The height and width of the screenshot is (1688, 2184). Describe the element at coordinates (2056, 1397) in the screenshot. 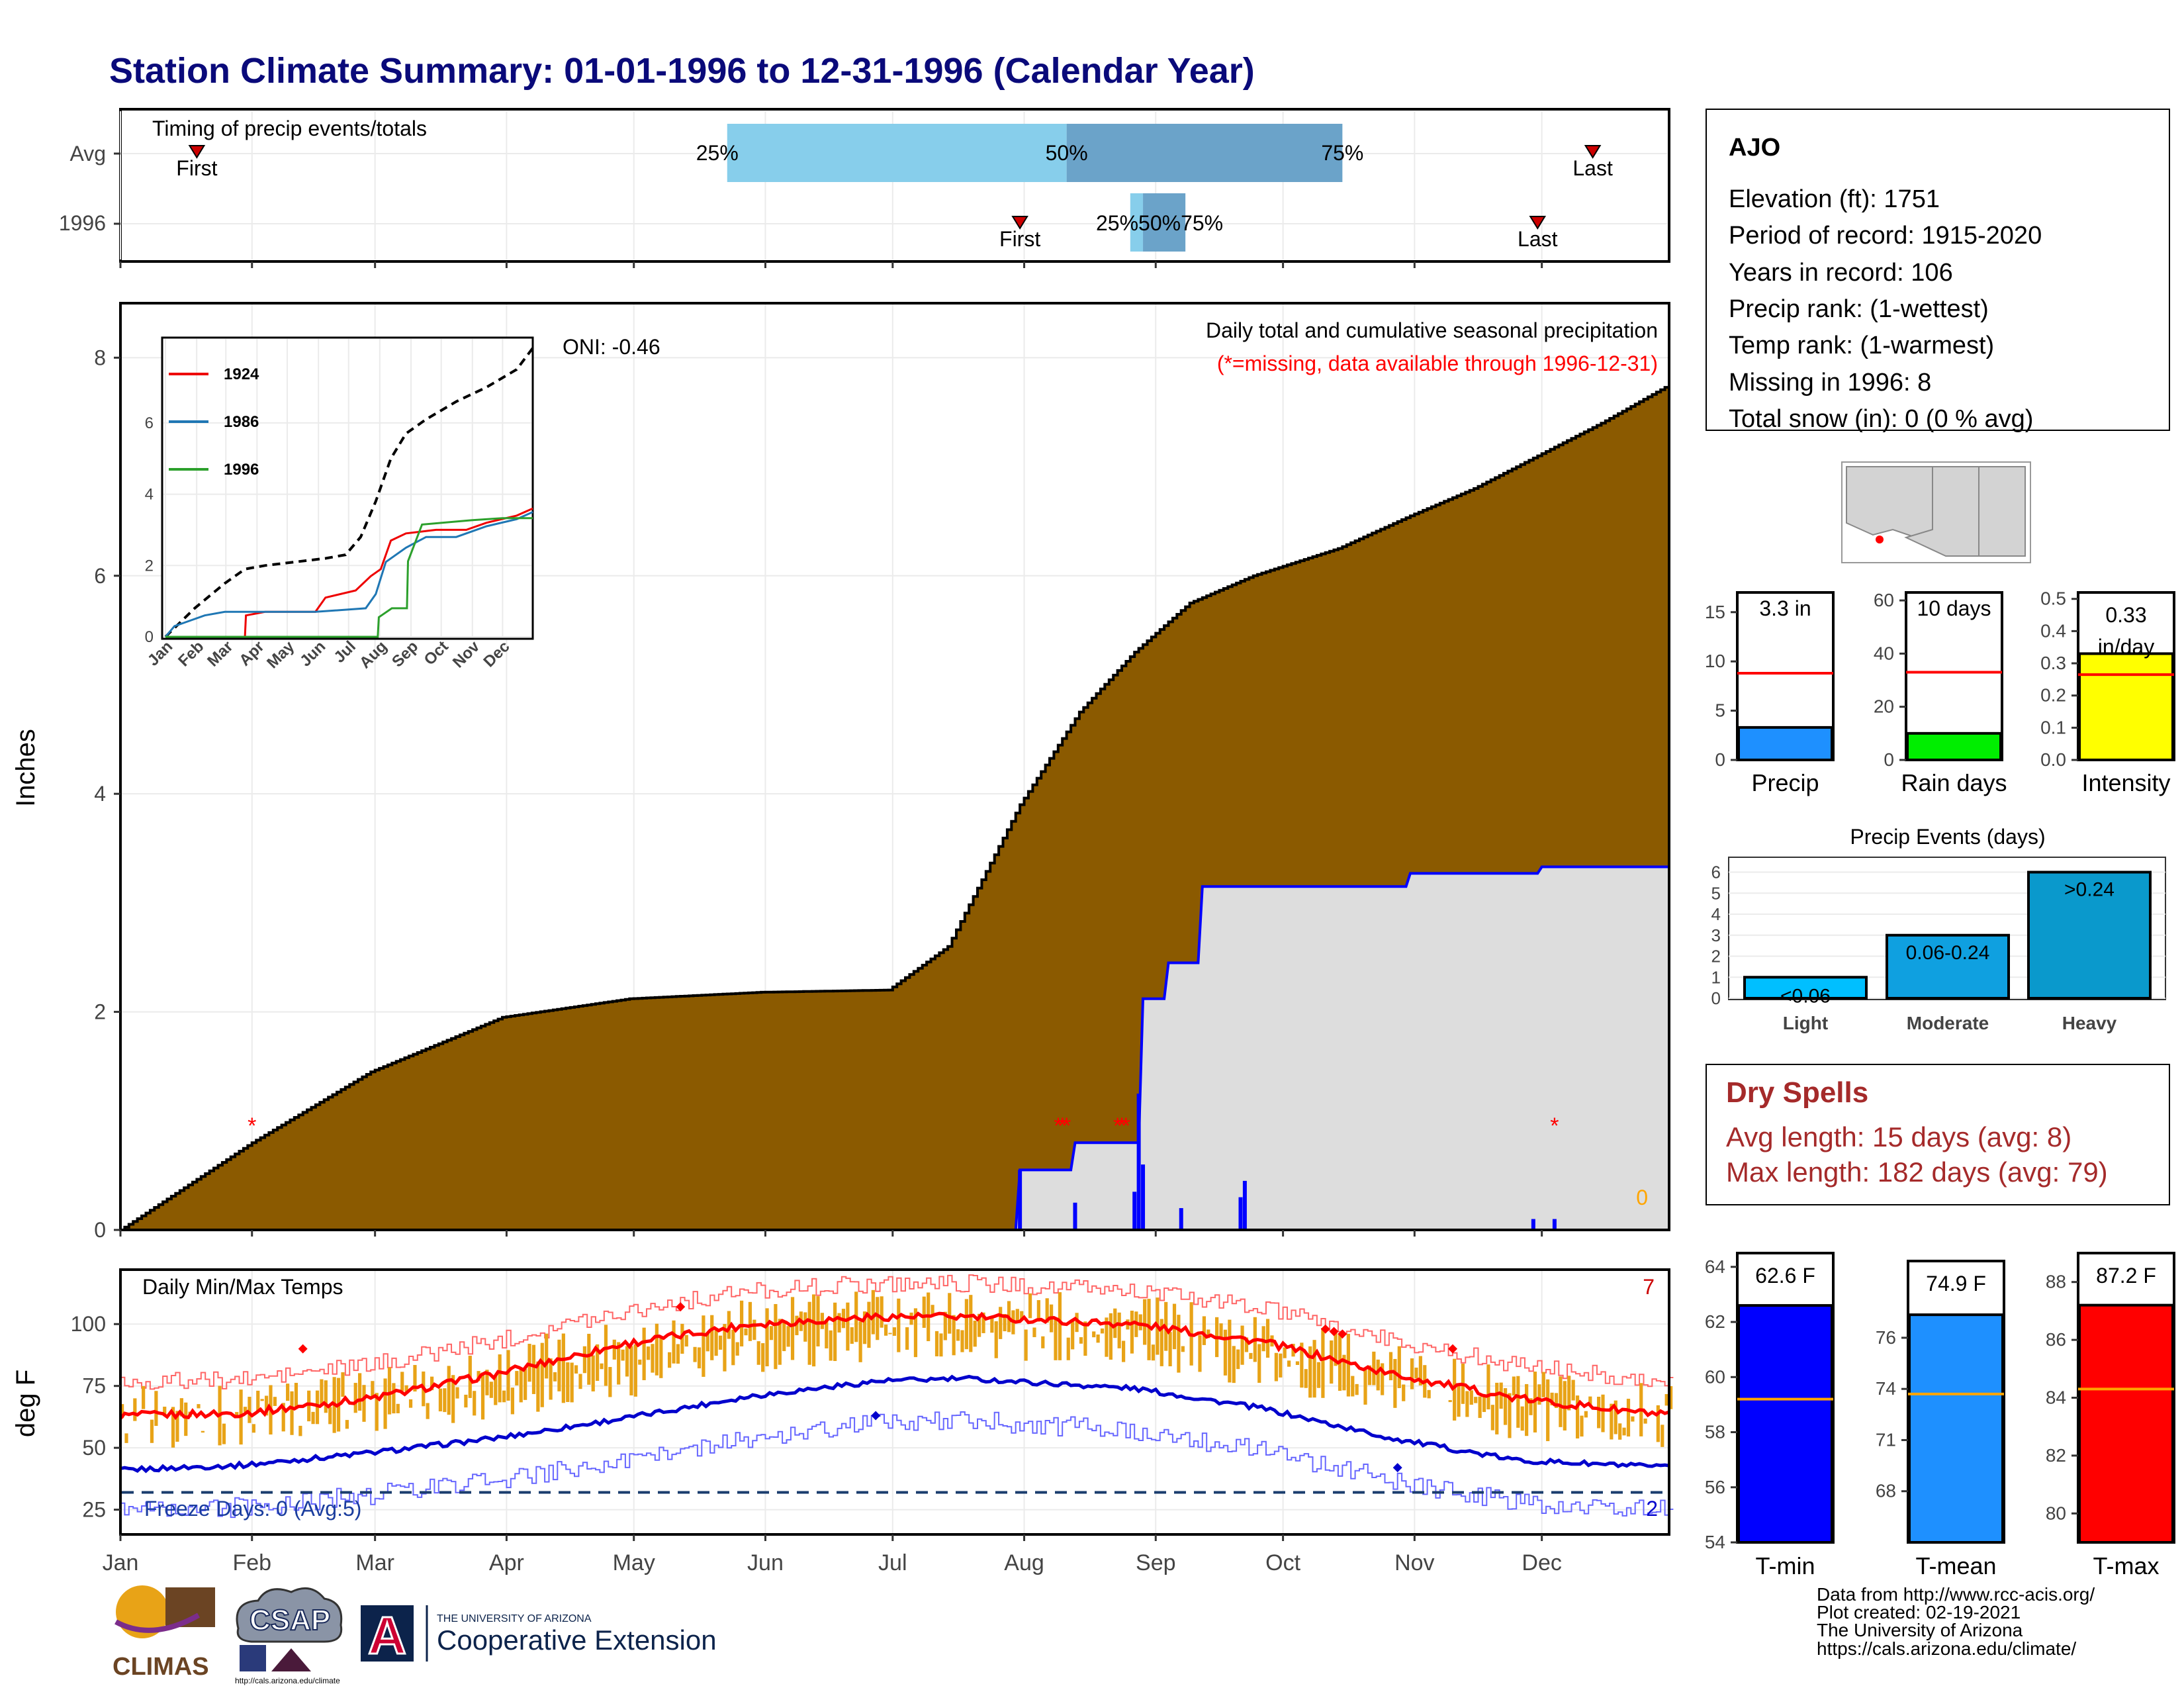

I see `temp-summary-tick-label: 84` at that location.